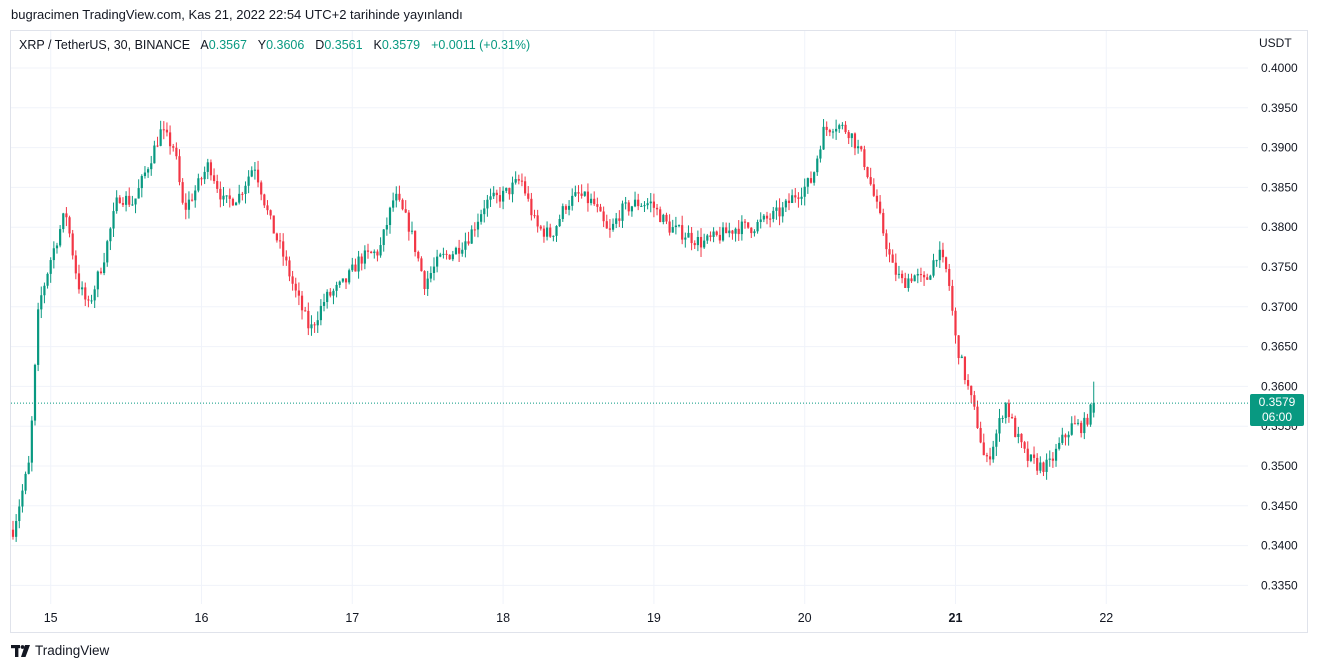  I want to click on bar-countdown: 06:00, so click(1277, 417).